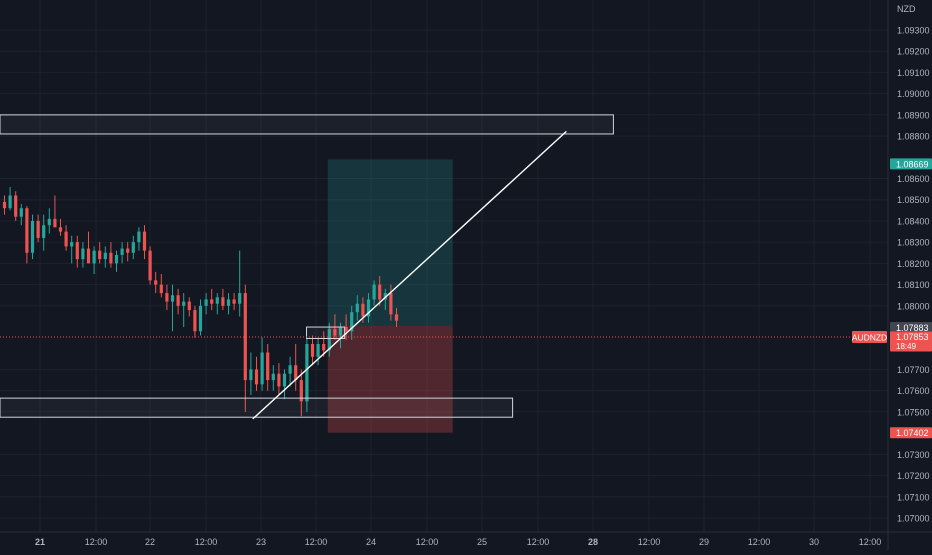  I want to click on price-tag-last, so click(911, 341).